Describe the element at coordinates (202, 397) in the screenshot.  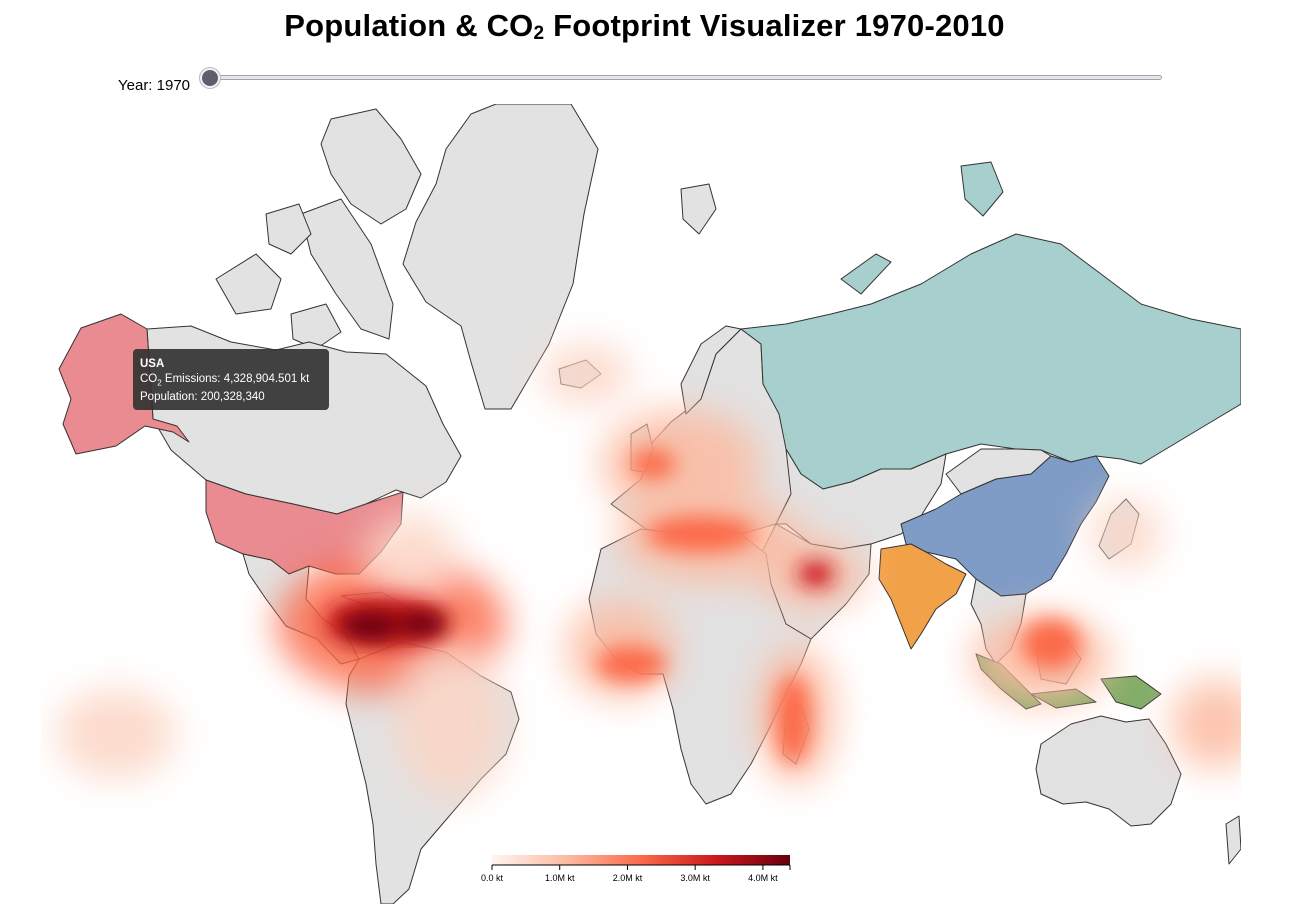
I see `tooltip-population: Population: 200,328,340` at that location.